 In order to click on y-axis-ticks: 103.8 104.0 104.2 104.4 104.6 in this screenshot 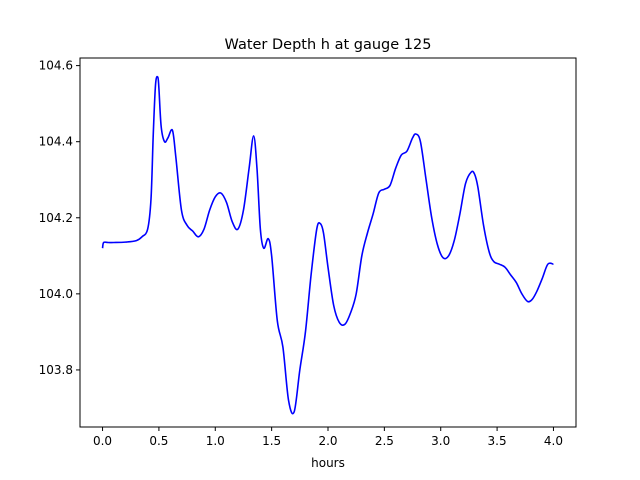, I will do `click(59, 218)`.